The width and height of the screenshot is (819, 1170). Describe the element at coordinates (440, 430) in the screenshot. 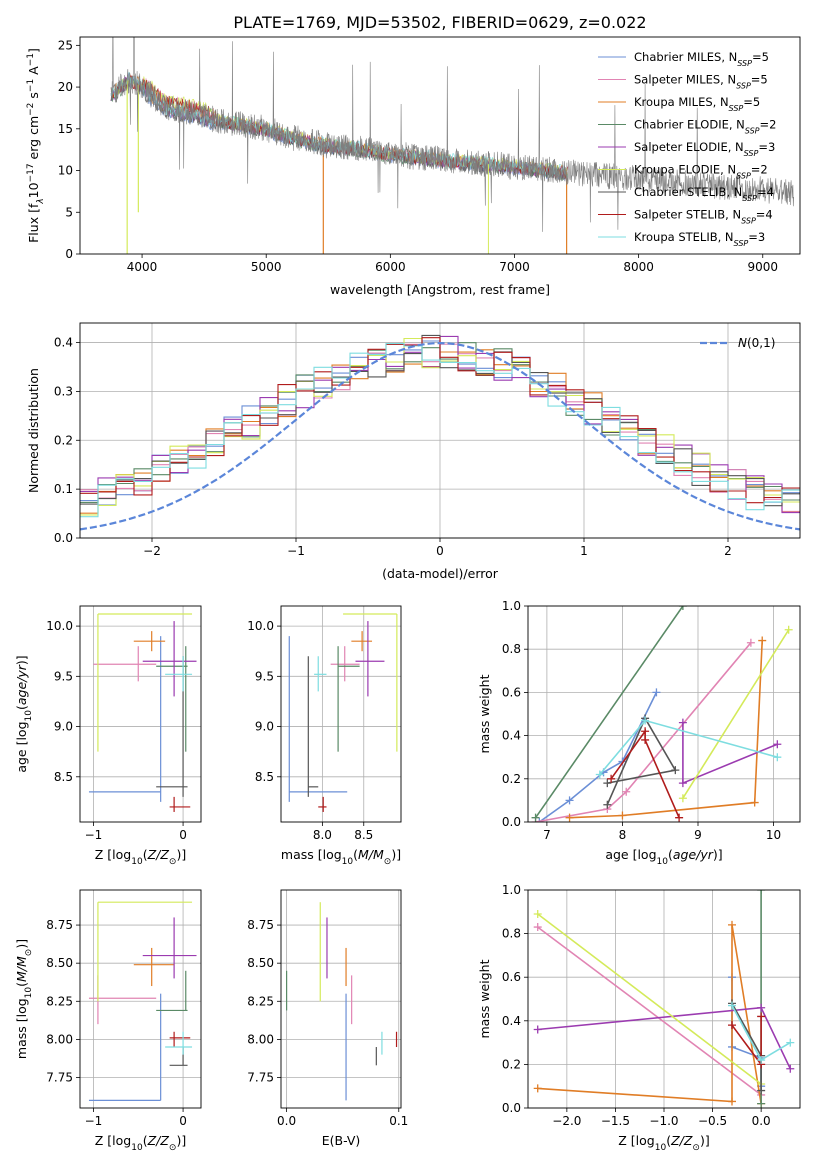

I see `histogram-kroupa-stelib` at that location.